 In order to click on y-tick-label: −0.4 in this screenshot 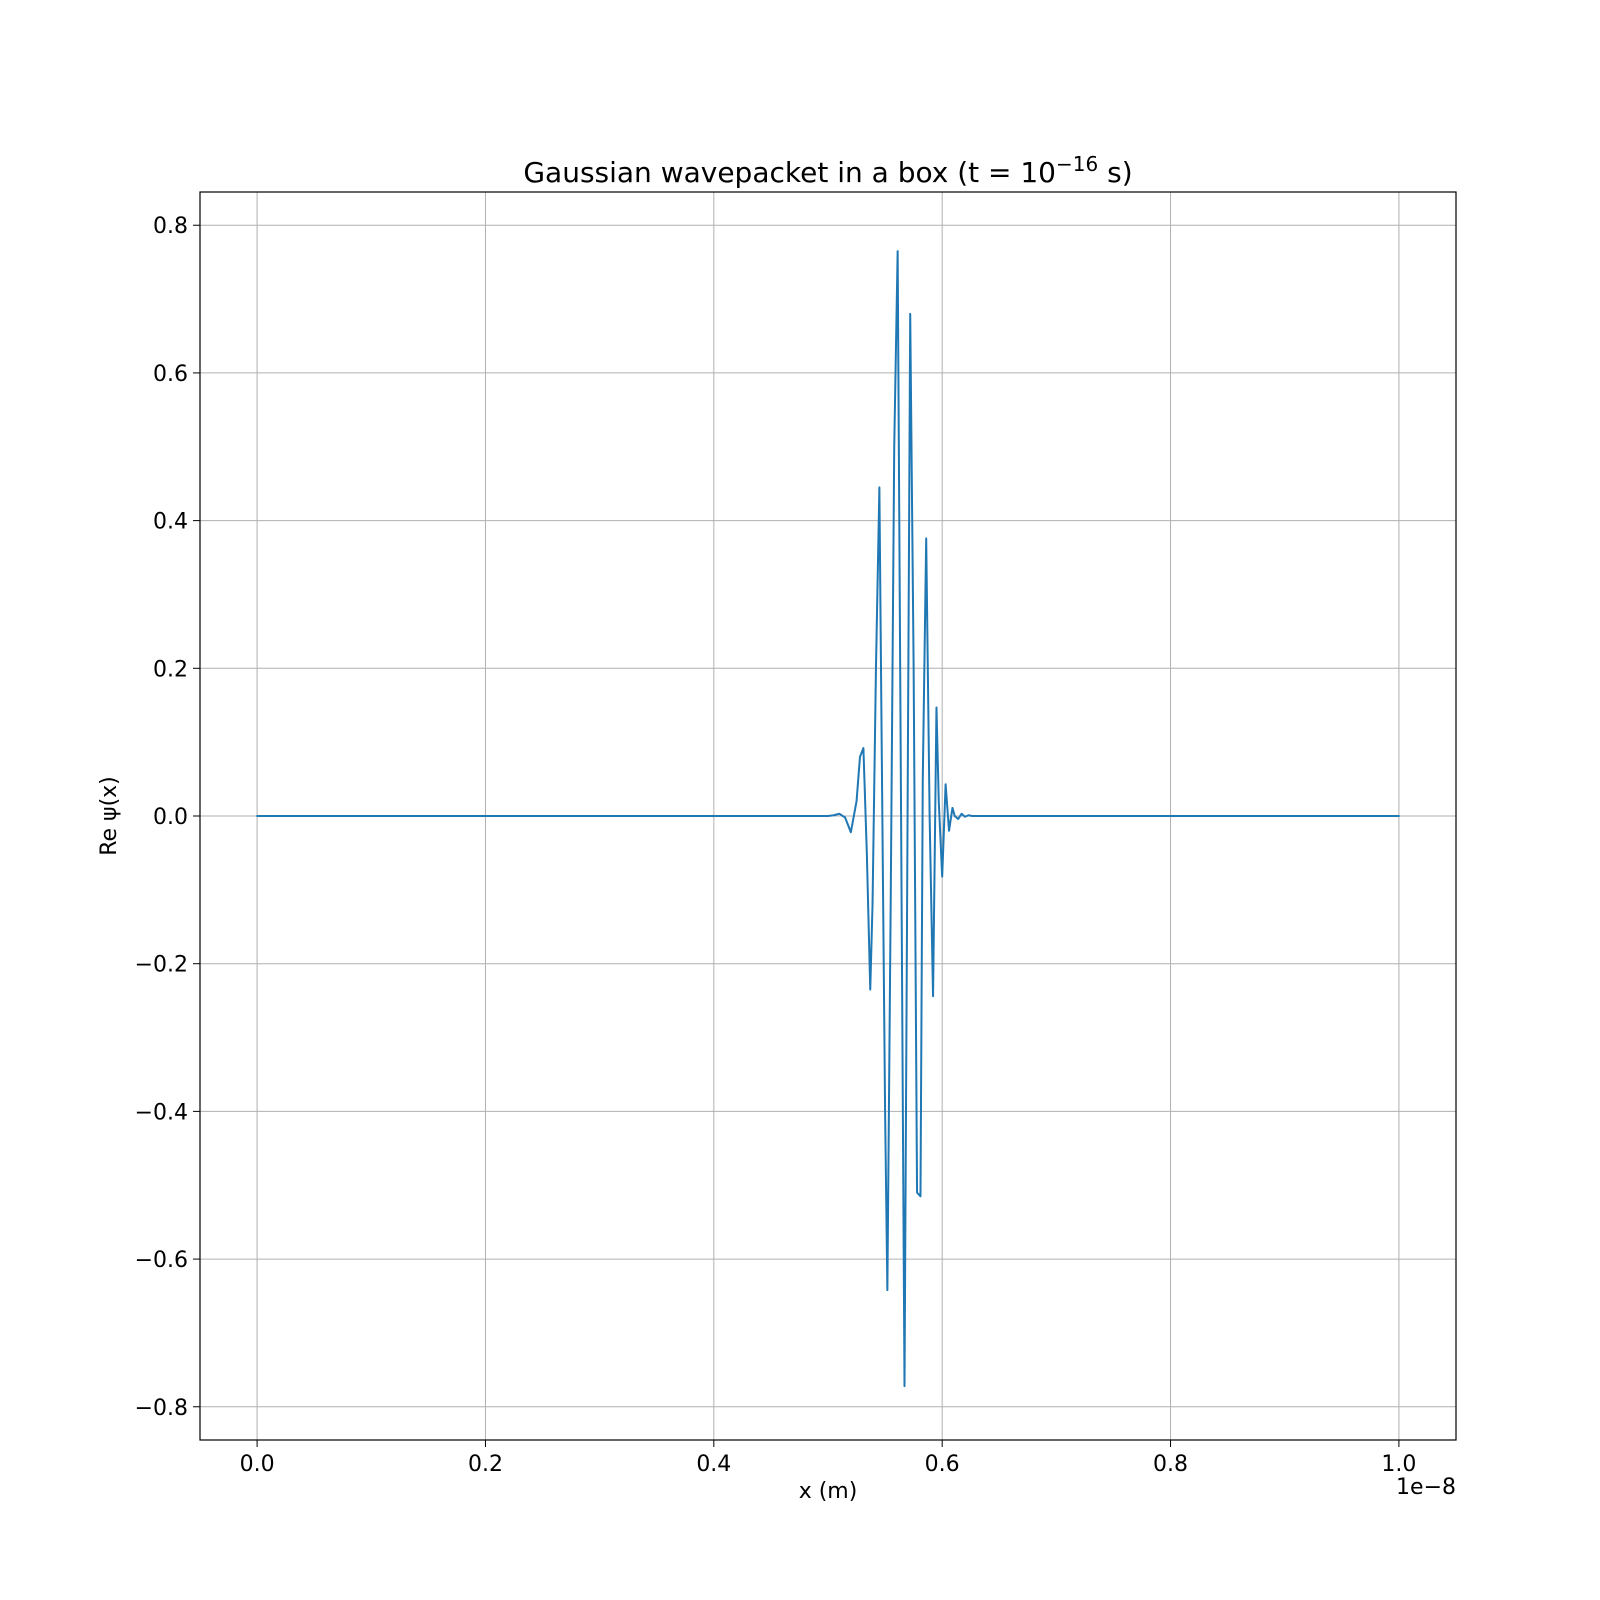, I will do `click(161, 1112)`.